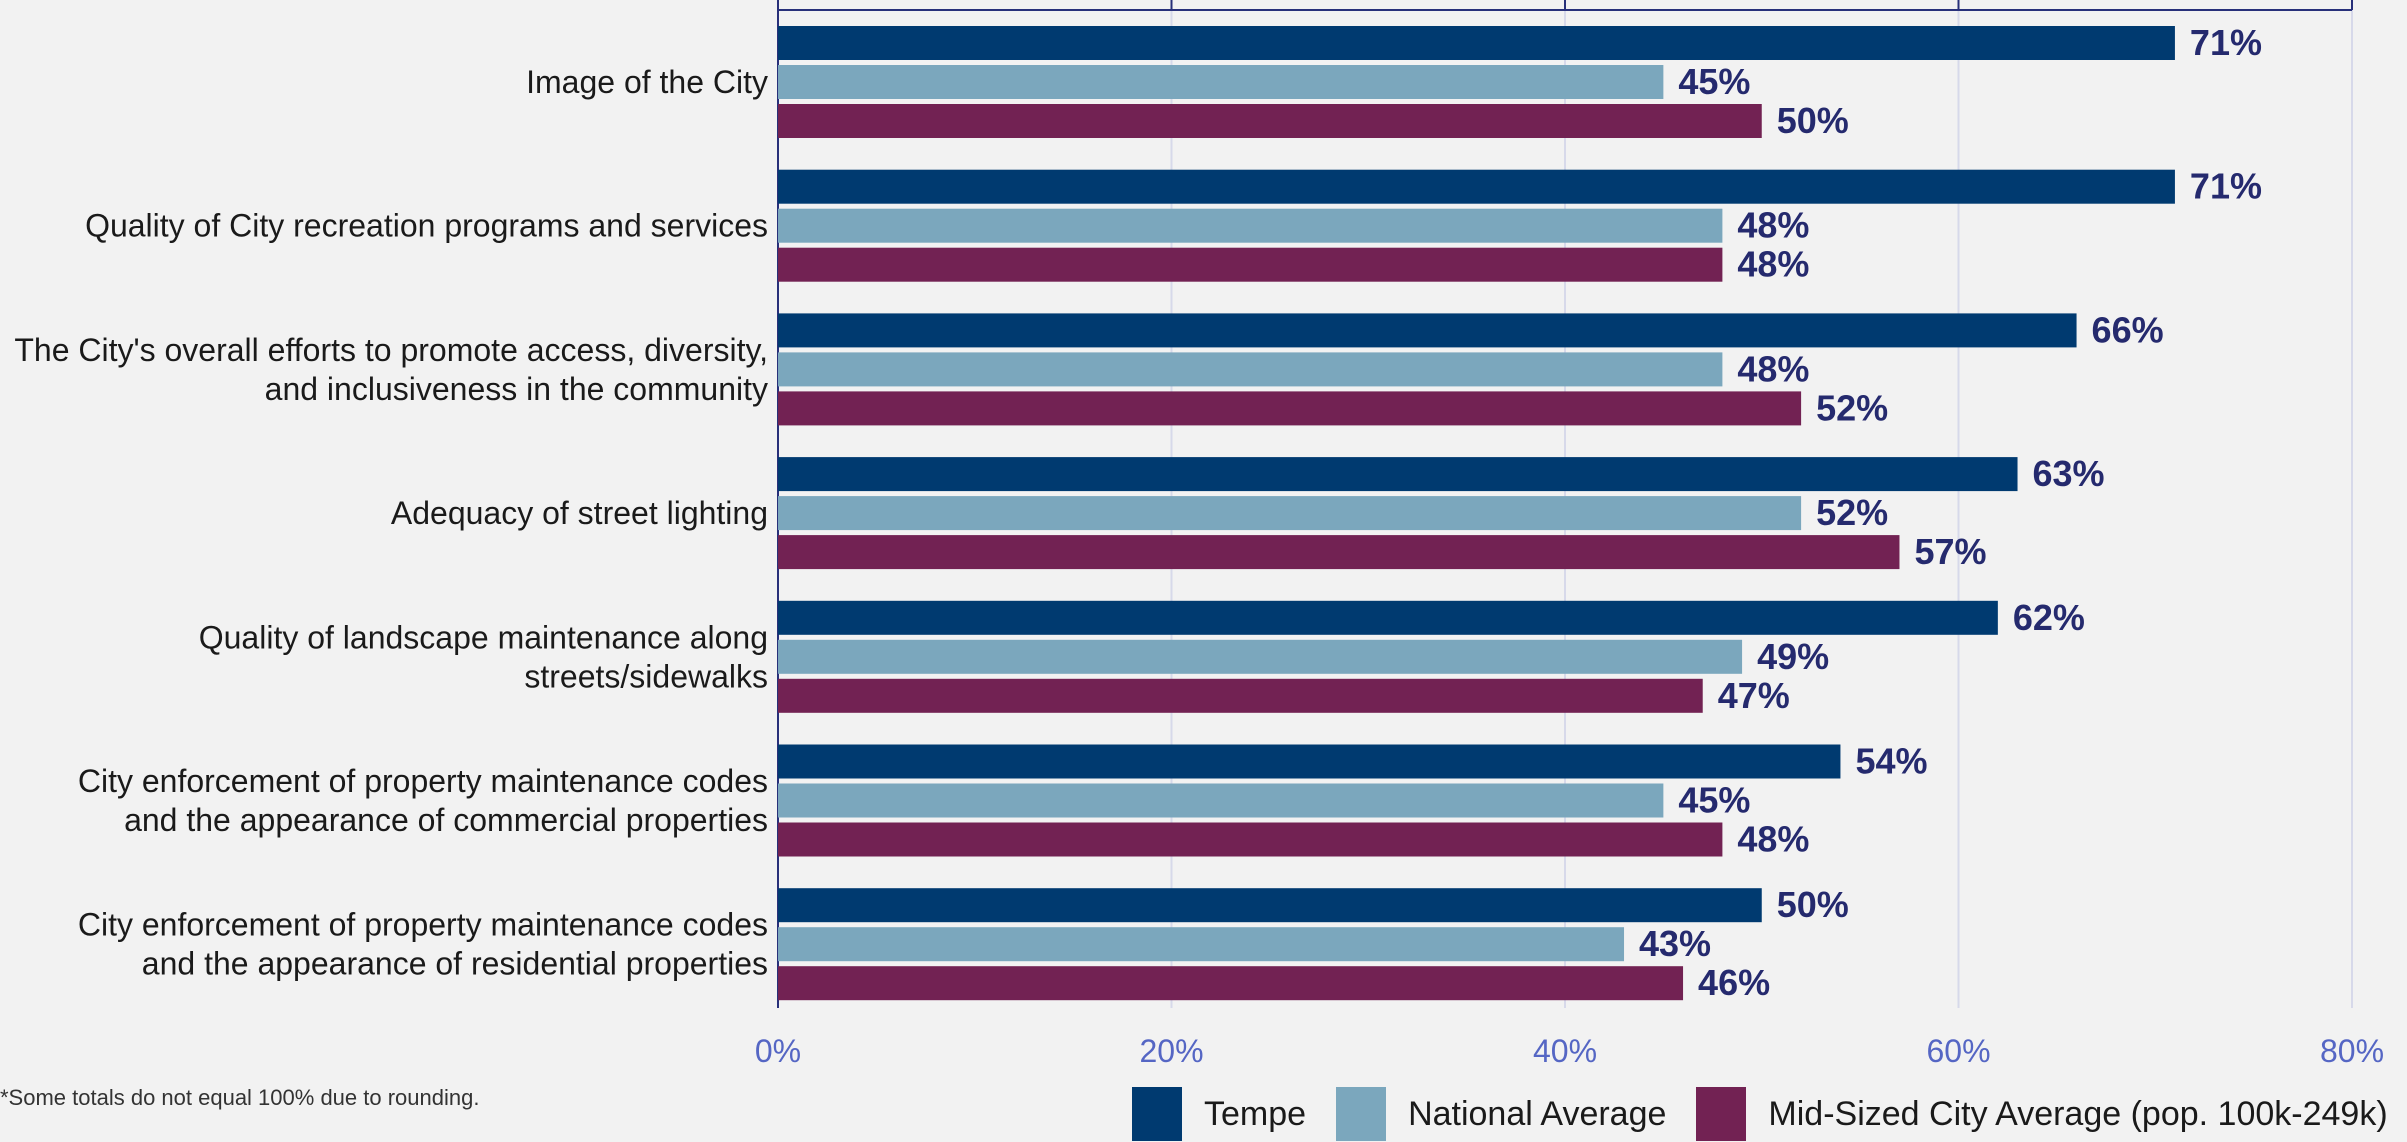 The width and height of the screenshot is (2407, 1142). Describe the element at coordinates (1565, 1051) in the screenshot. I see `x-tick-label: 40%` at that location.